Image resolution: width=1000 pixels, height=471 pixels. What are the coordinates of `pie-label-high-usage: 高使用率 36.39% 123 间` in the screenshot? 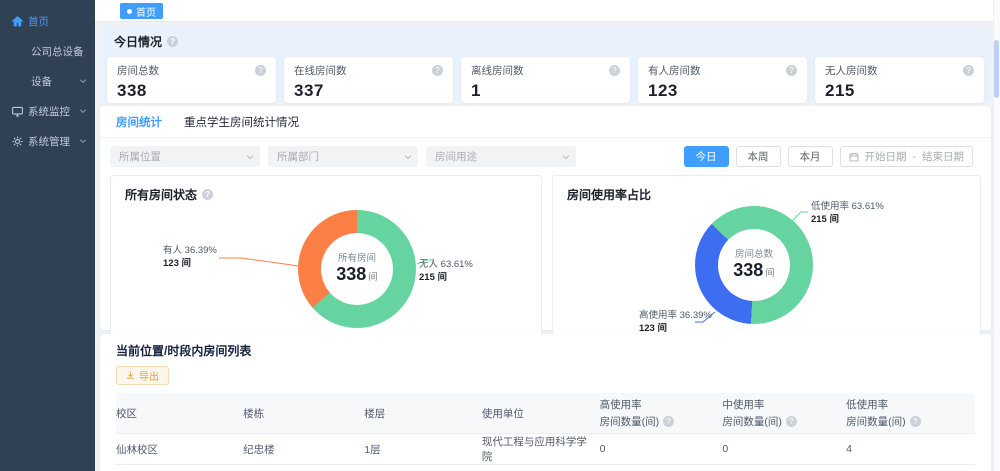 It's located at (675, 322).